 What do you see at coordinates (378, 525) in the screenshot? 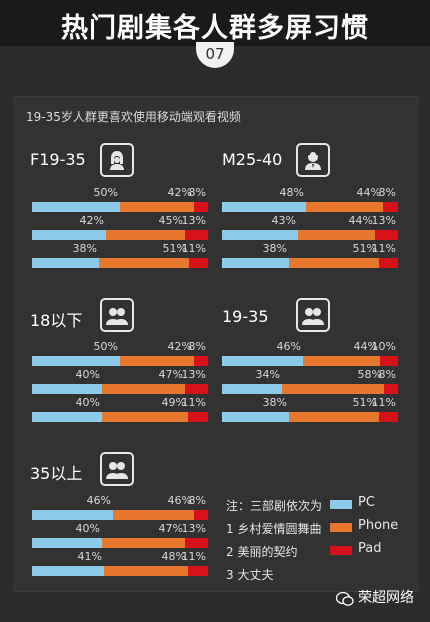
I see `legend-label-phone: Phone` at bounding box center [378, 525].